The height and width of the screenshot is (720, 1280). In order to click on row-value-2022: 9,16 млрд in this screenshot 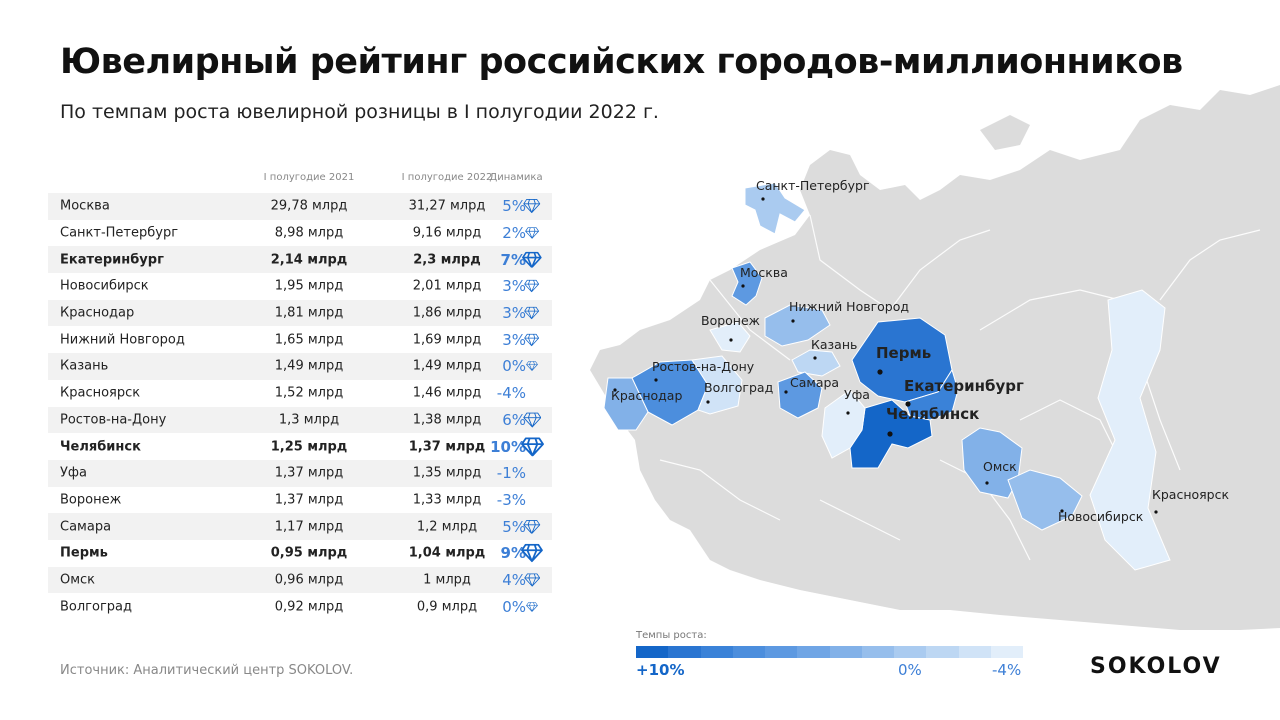, I will do `click(447, 233)`.